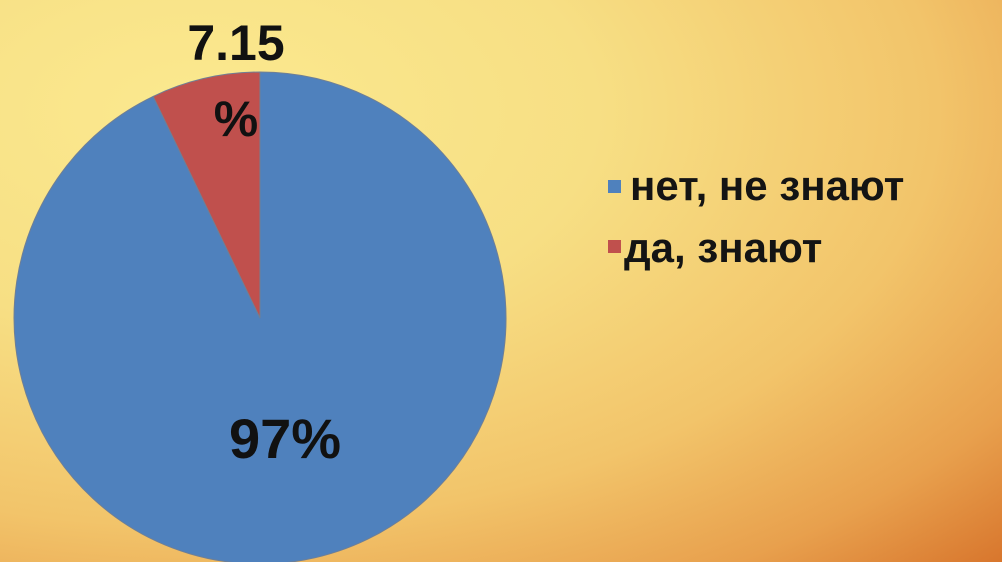 This screenshot has width=1002, height=562. What do you see at coordinates (767, 185) in the screenshot?
I see `legend-label-1: нет, не знают` at bounding box center [767, 185].